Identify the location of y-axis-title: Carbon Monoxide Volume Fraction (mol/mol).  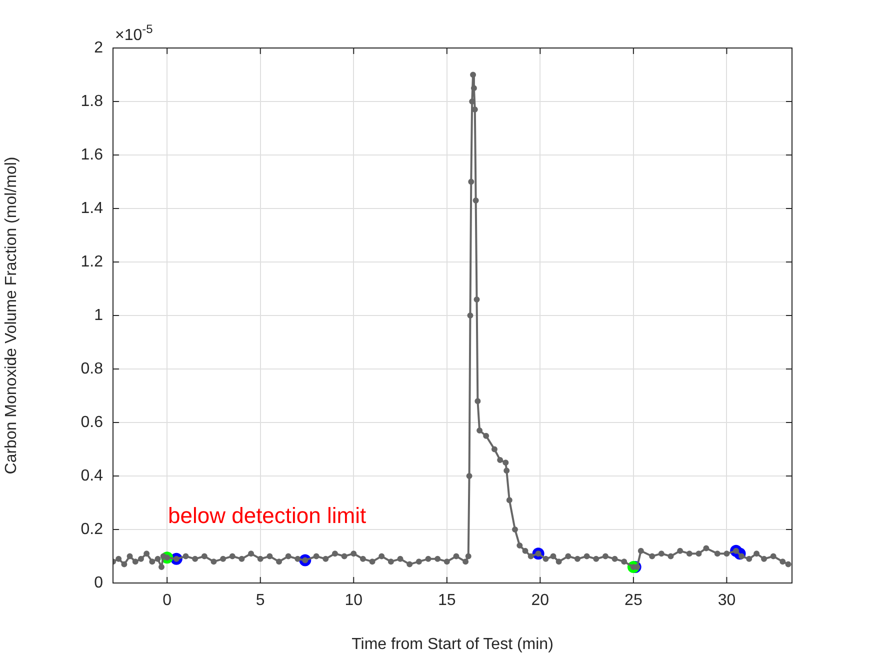
(11, 315).